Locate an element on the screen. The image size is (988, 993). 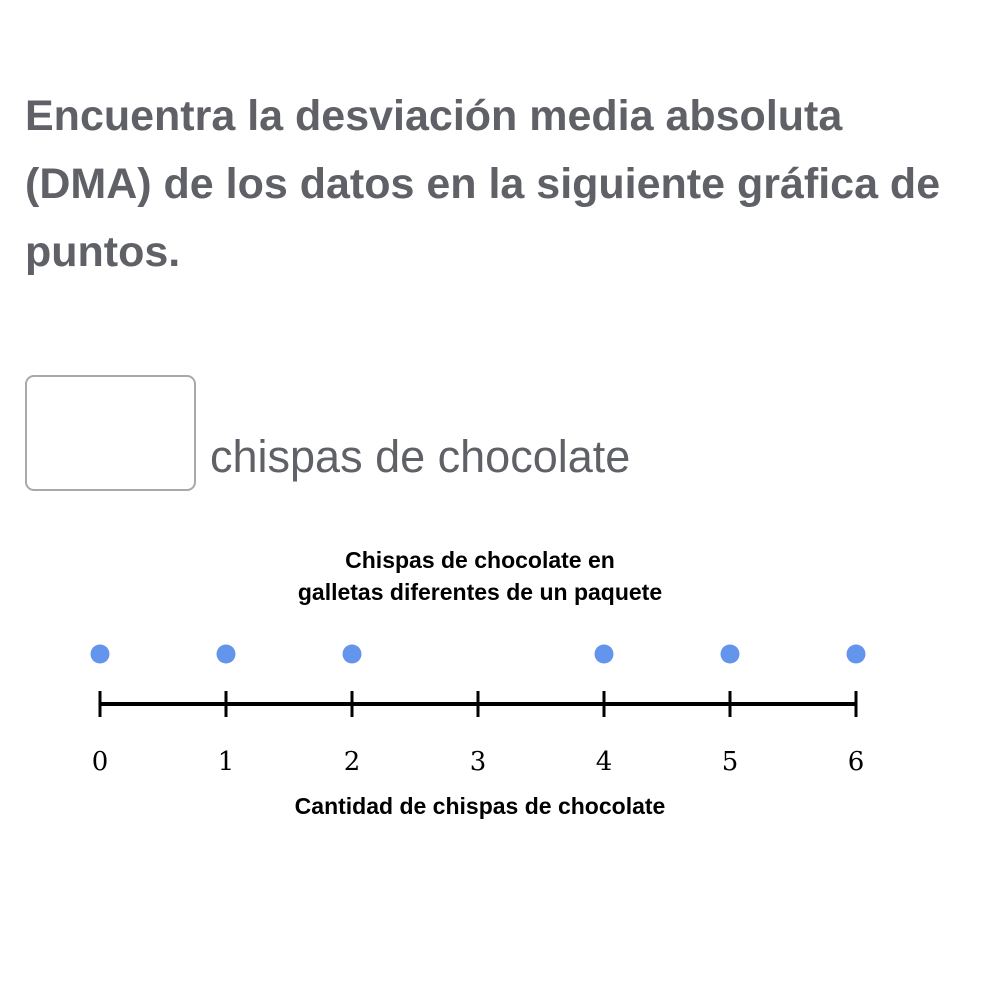
answer-row: chispas de chocolate is located at coordinates (327, 433).